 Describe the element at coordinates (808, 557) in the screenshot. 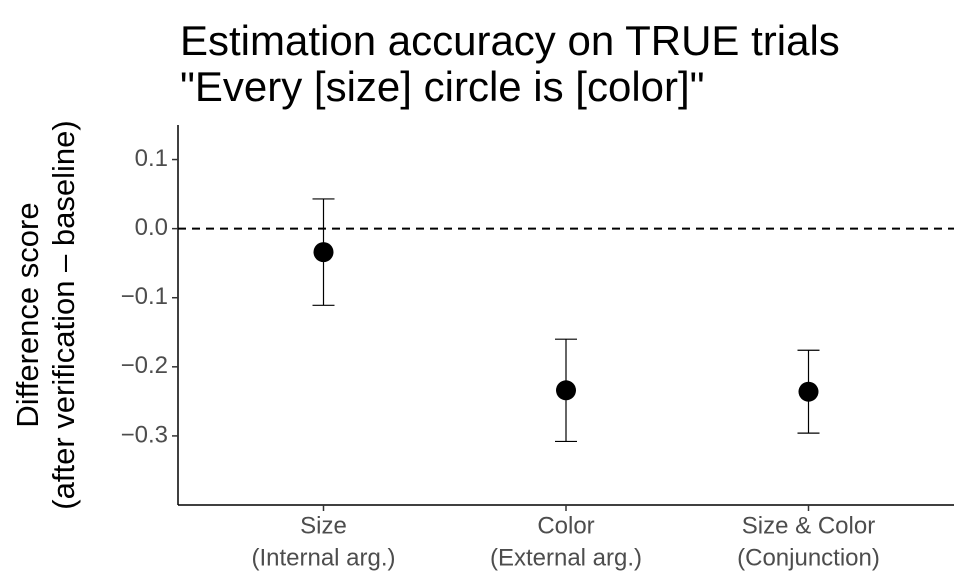

I see `x-tick-label: (Conjunction)` at that location.